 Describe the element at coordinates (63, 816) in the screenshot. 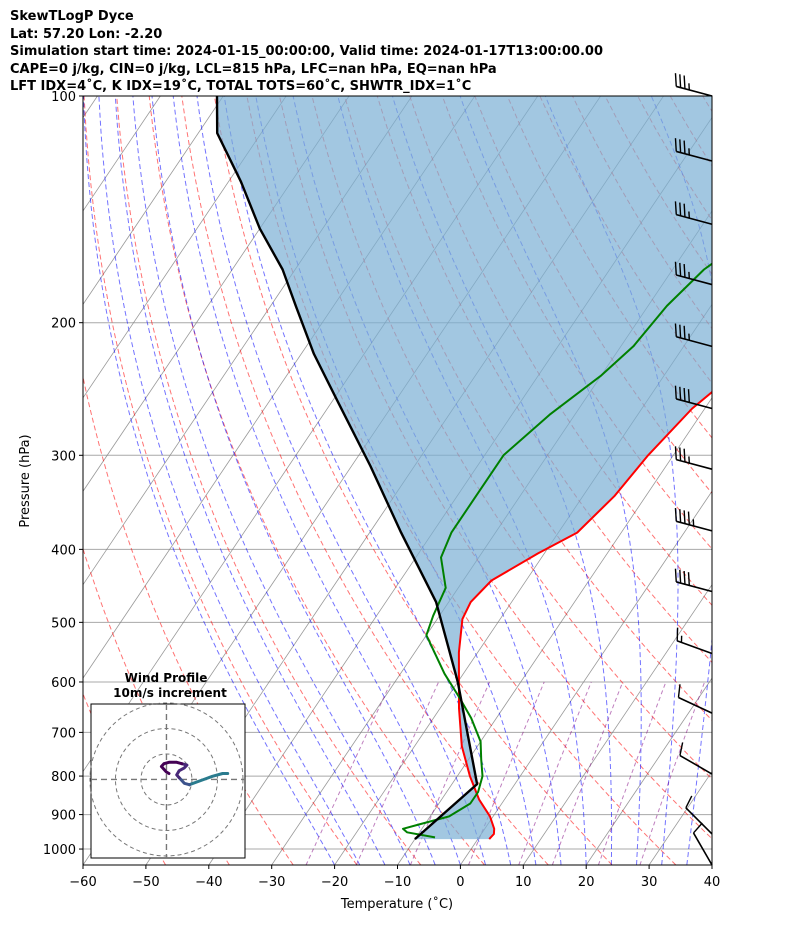

I see `y-tick-label: 900` at that location.